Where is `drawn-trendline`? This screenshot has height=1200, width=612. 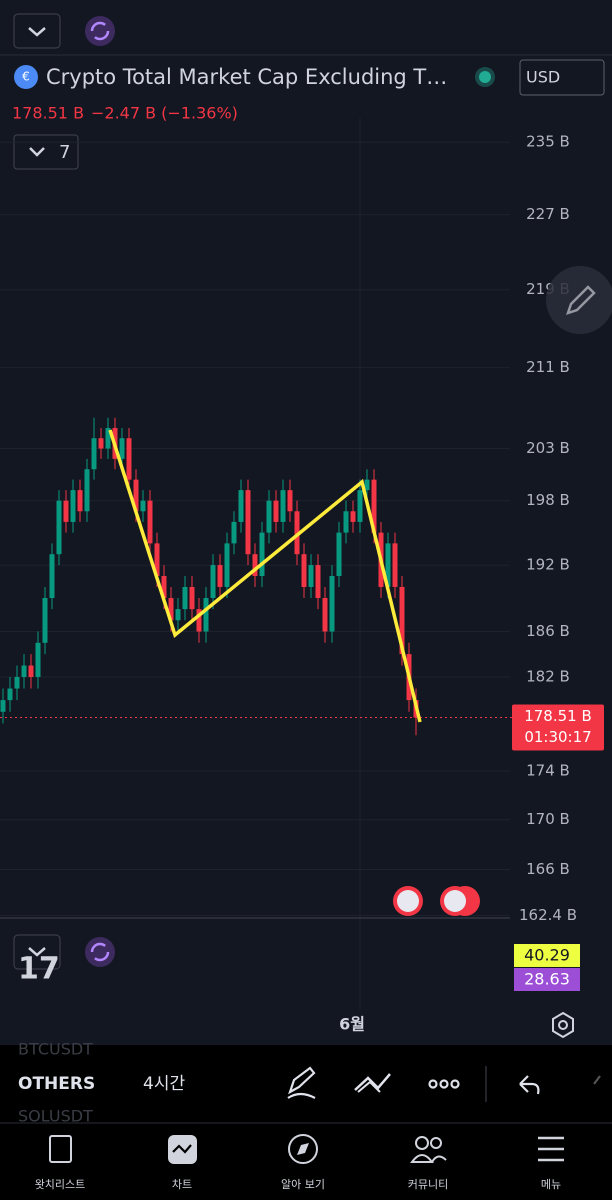
drawn-trendline is located at coordinates (265, 576).